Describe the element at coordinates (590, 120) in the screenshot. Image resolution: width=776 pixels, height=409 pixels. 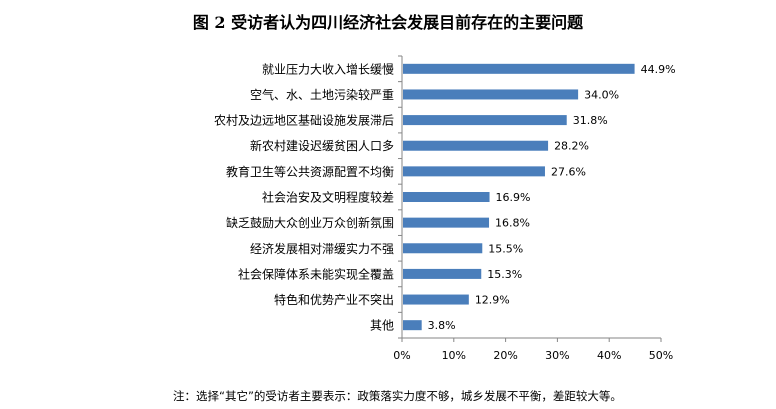
I see `data-label: 31.8%` at that location.